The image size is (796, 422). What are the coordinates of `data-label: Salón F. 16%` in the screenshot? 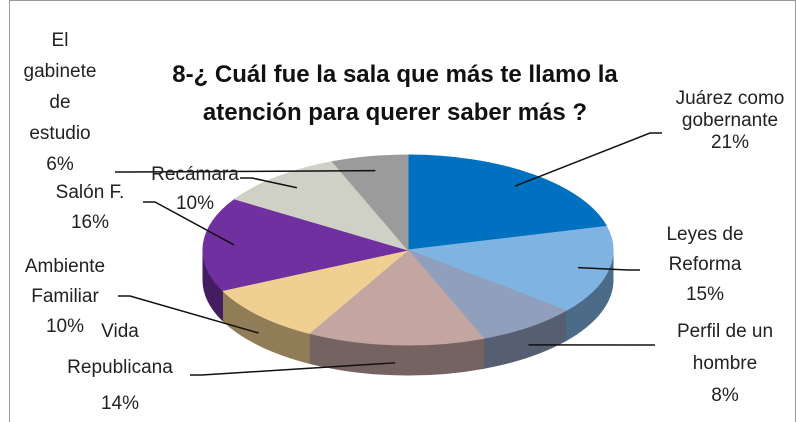 It's located at (90, 208).